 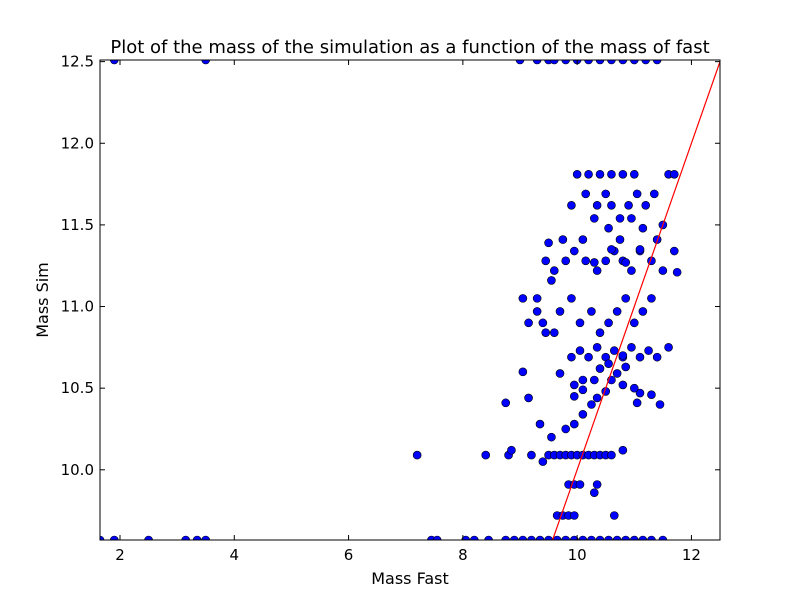 I want to click on x-tick-label: 6, so click(x=349, y=555).